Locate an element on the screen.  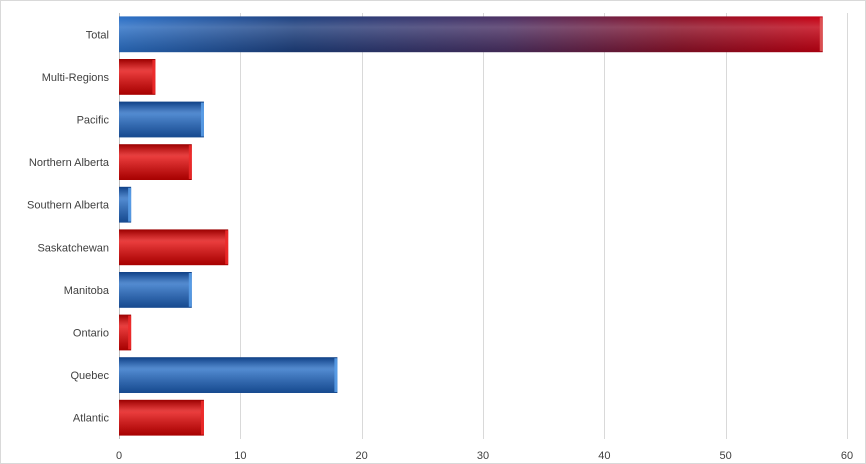
bar-edge-saskatchewan is located at coordinates (227, 247).